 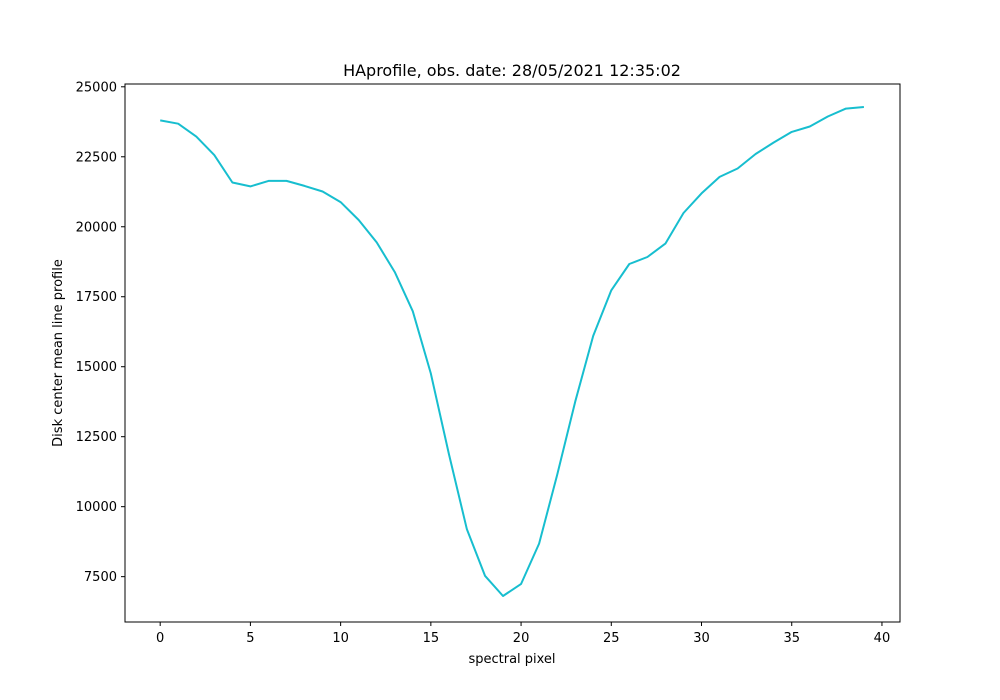 What do you see at coordinates (96, 297) in the screenshot?
I see `y-tick-label: 17500` at bounding box center [96, 297].